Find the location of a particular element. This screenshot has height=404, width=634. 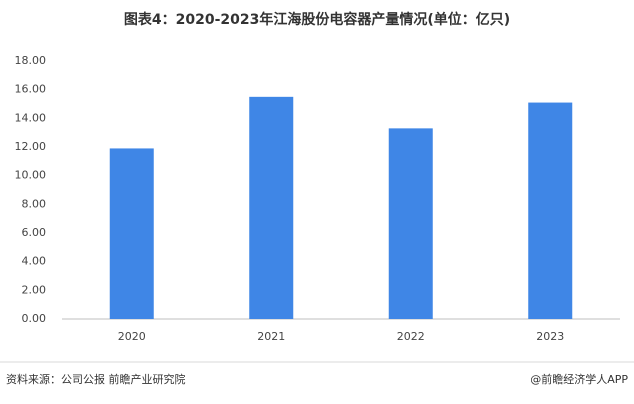

y-tick-label: 8.00 is located at coordinates (34, 203).